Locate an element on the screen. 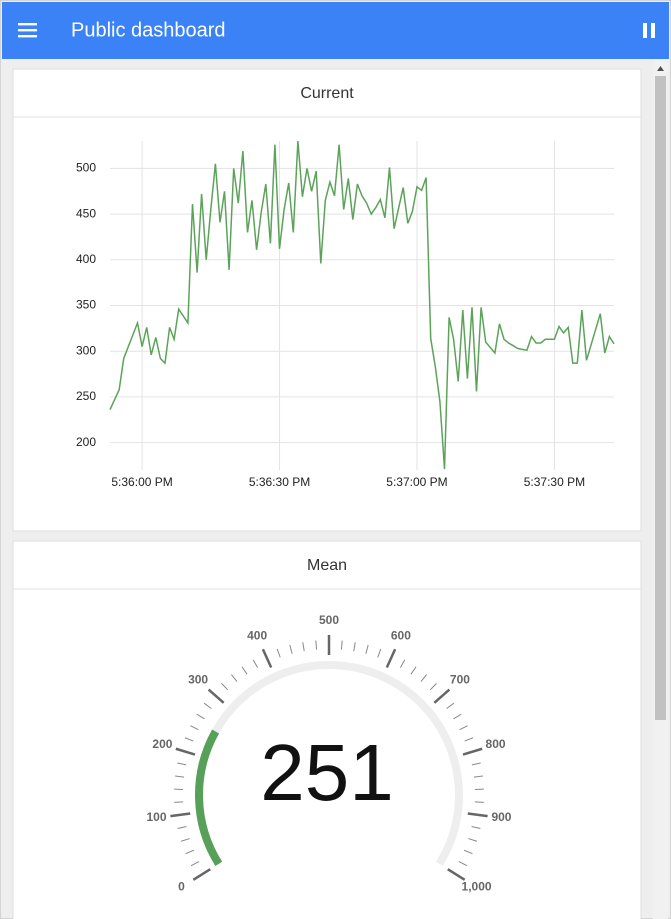  scroll-up-arrow is located at coordinates (660, 68).